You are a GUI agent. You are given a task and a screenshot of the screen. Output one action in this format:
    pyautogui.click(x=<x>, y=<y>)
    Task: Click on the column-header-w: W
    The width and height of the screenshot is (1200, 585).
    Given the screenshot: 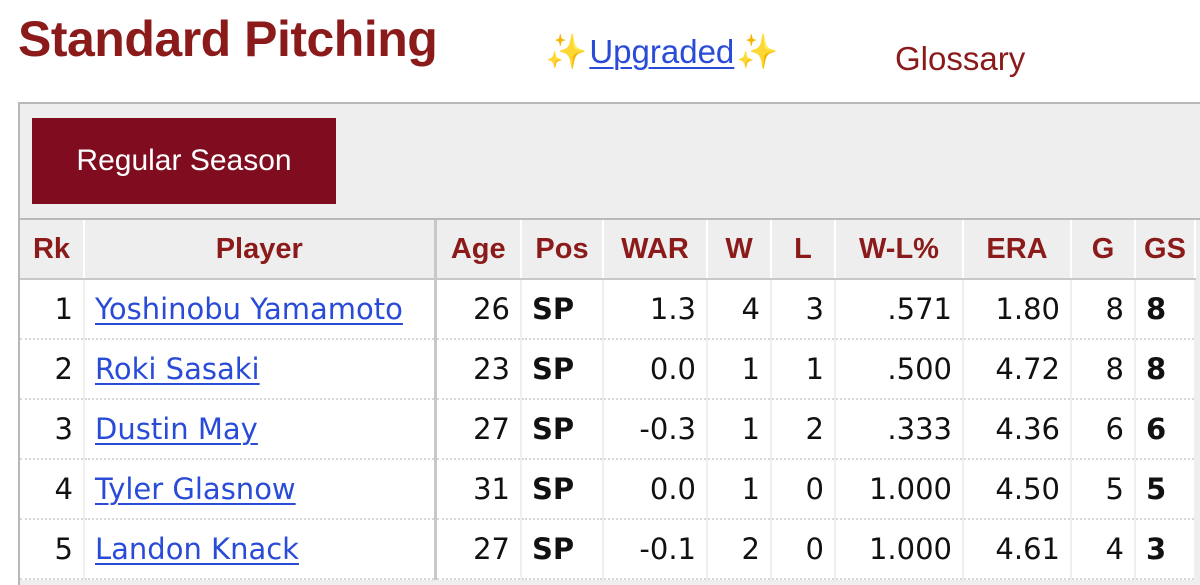 What is the action you would take?
    pyautogui.click(x=739, y=250)
    